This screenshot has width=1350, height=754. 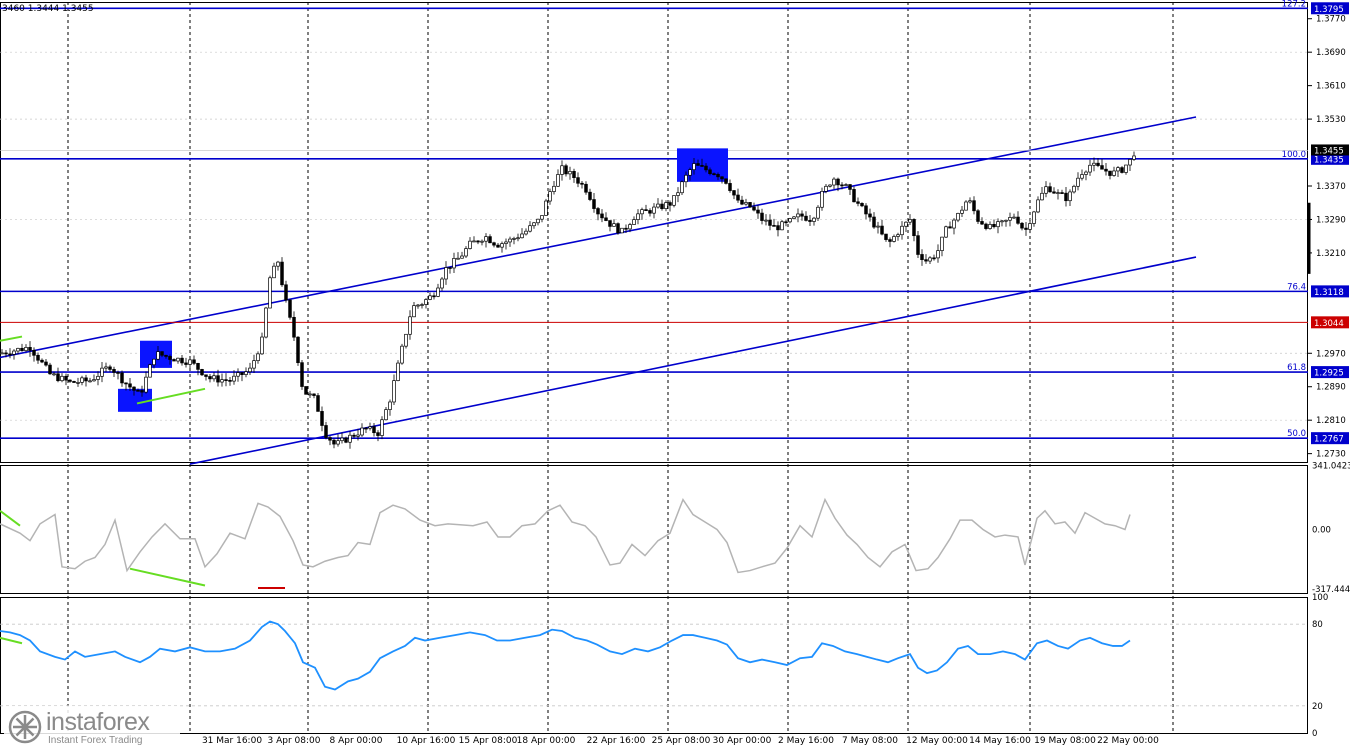 What do you see at coordinates (1296, 368) in the screenshot?
I see `fib-level-label: 61.8` at bounding box center [1296, 368].